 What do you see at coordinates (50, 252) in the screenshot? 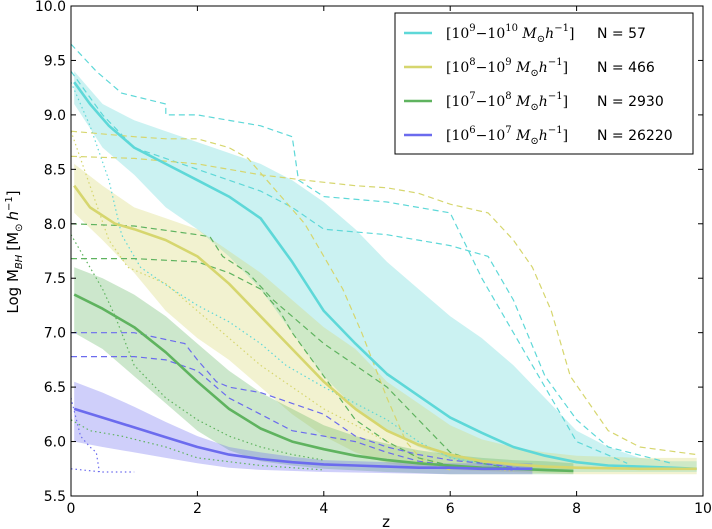
I see `y-tick-labels: 5.5 6.0 6.5 7.0 7.5 8.0 8.5 9.0 9.5 10.0` at bounding box center [50, 252].